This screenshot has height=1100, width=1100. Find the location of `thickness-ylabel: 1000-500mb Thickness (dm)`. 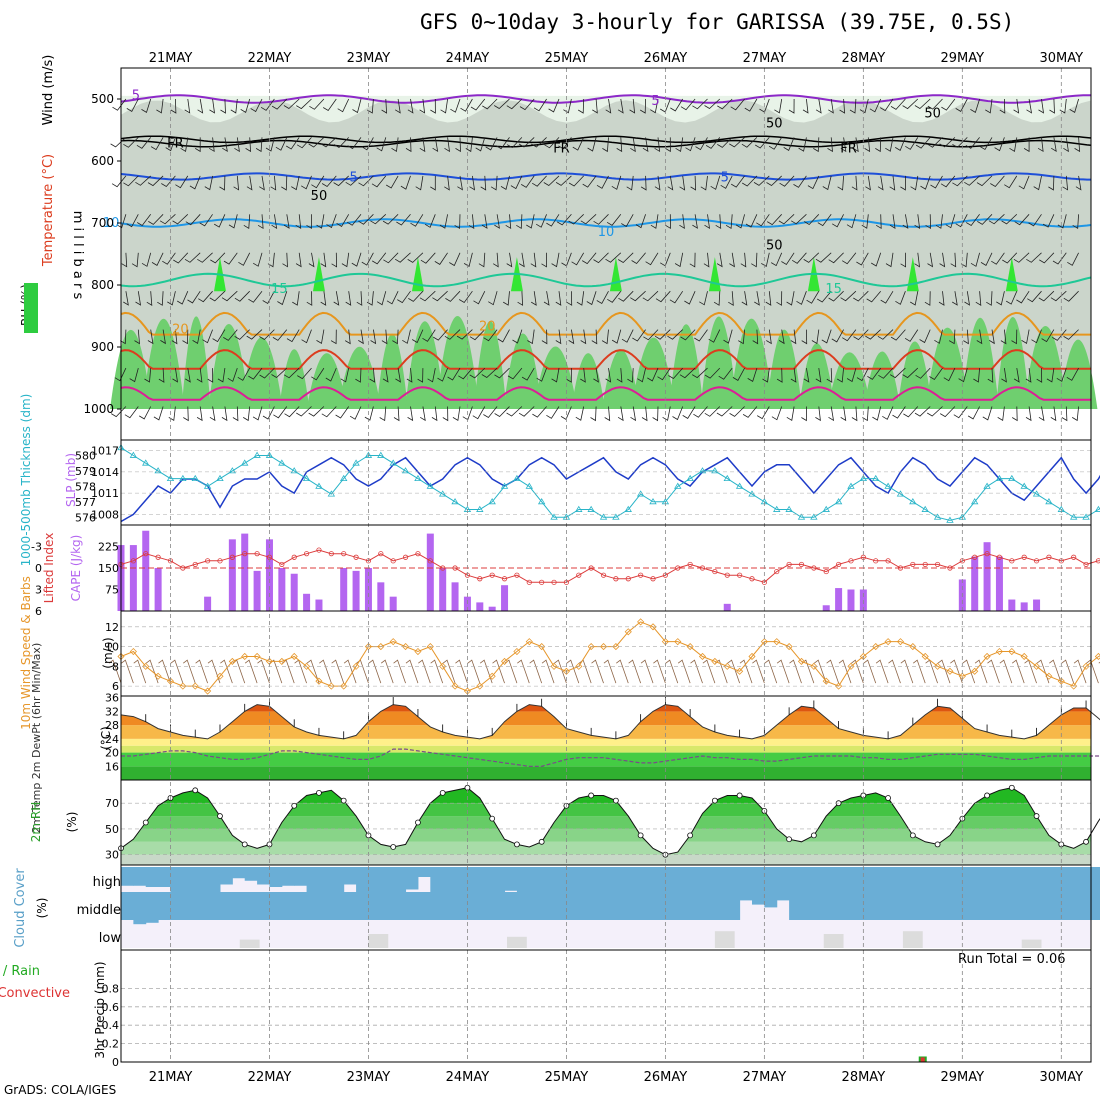

thickness-ylabel: 1000-500mb Thickness (dm) is located at coordinates (26, 480).